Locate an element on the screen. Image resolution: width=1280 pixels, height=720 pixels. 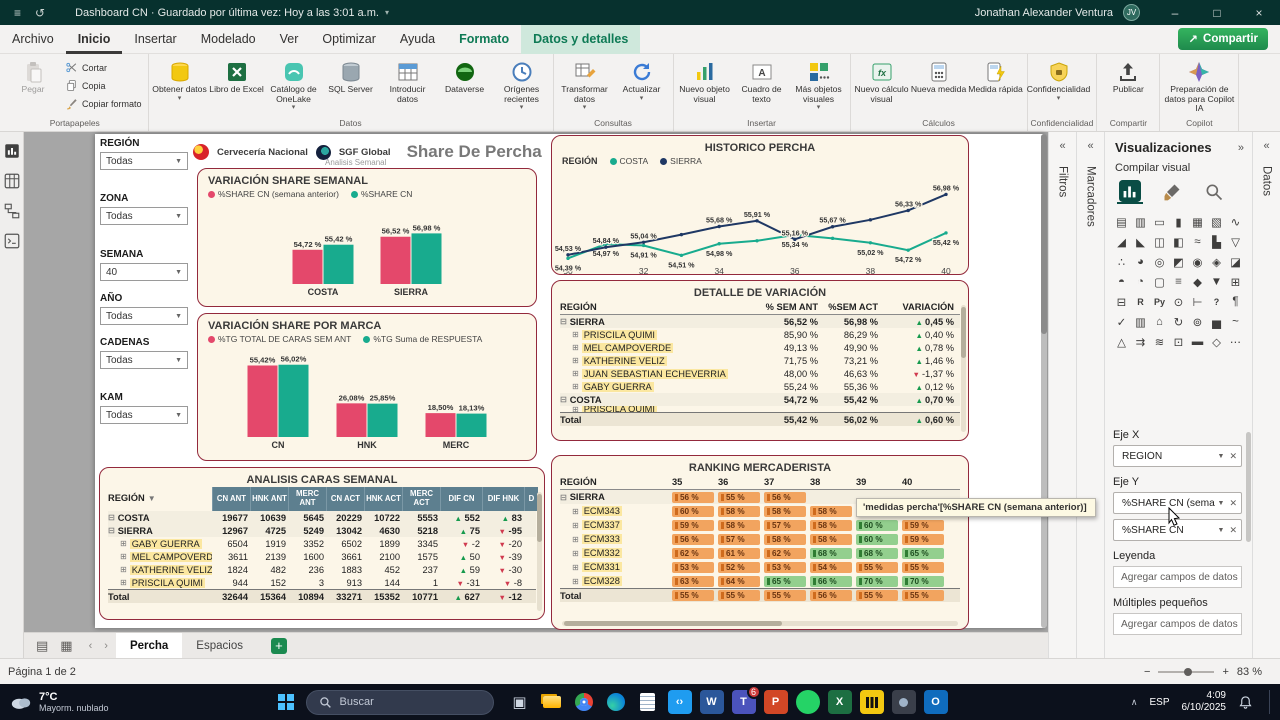
page-tab-percha: Percha is located at coordinates (149, 646).